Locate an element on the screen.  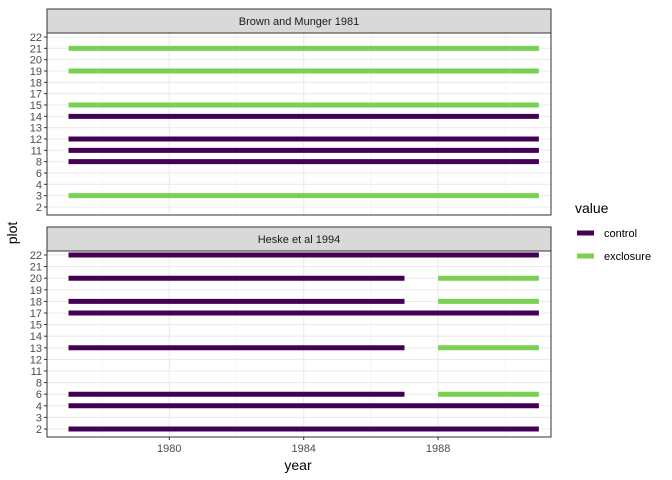
panel-title: Brown and Munger 1981 is located at coordinates (299, 22).